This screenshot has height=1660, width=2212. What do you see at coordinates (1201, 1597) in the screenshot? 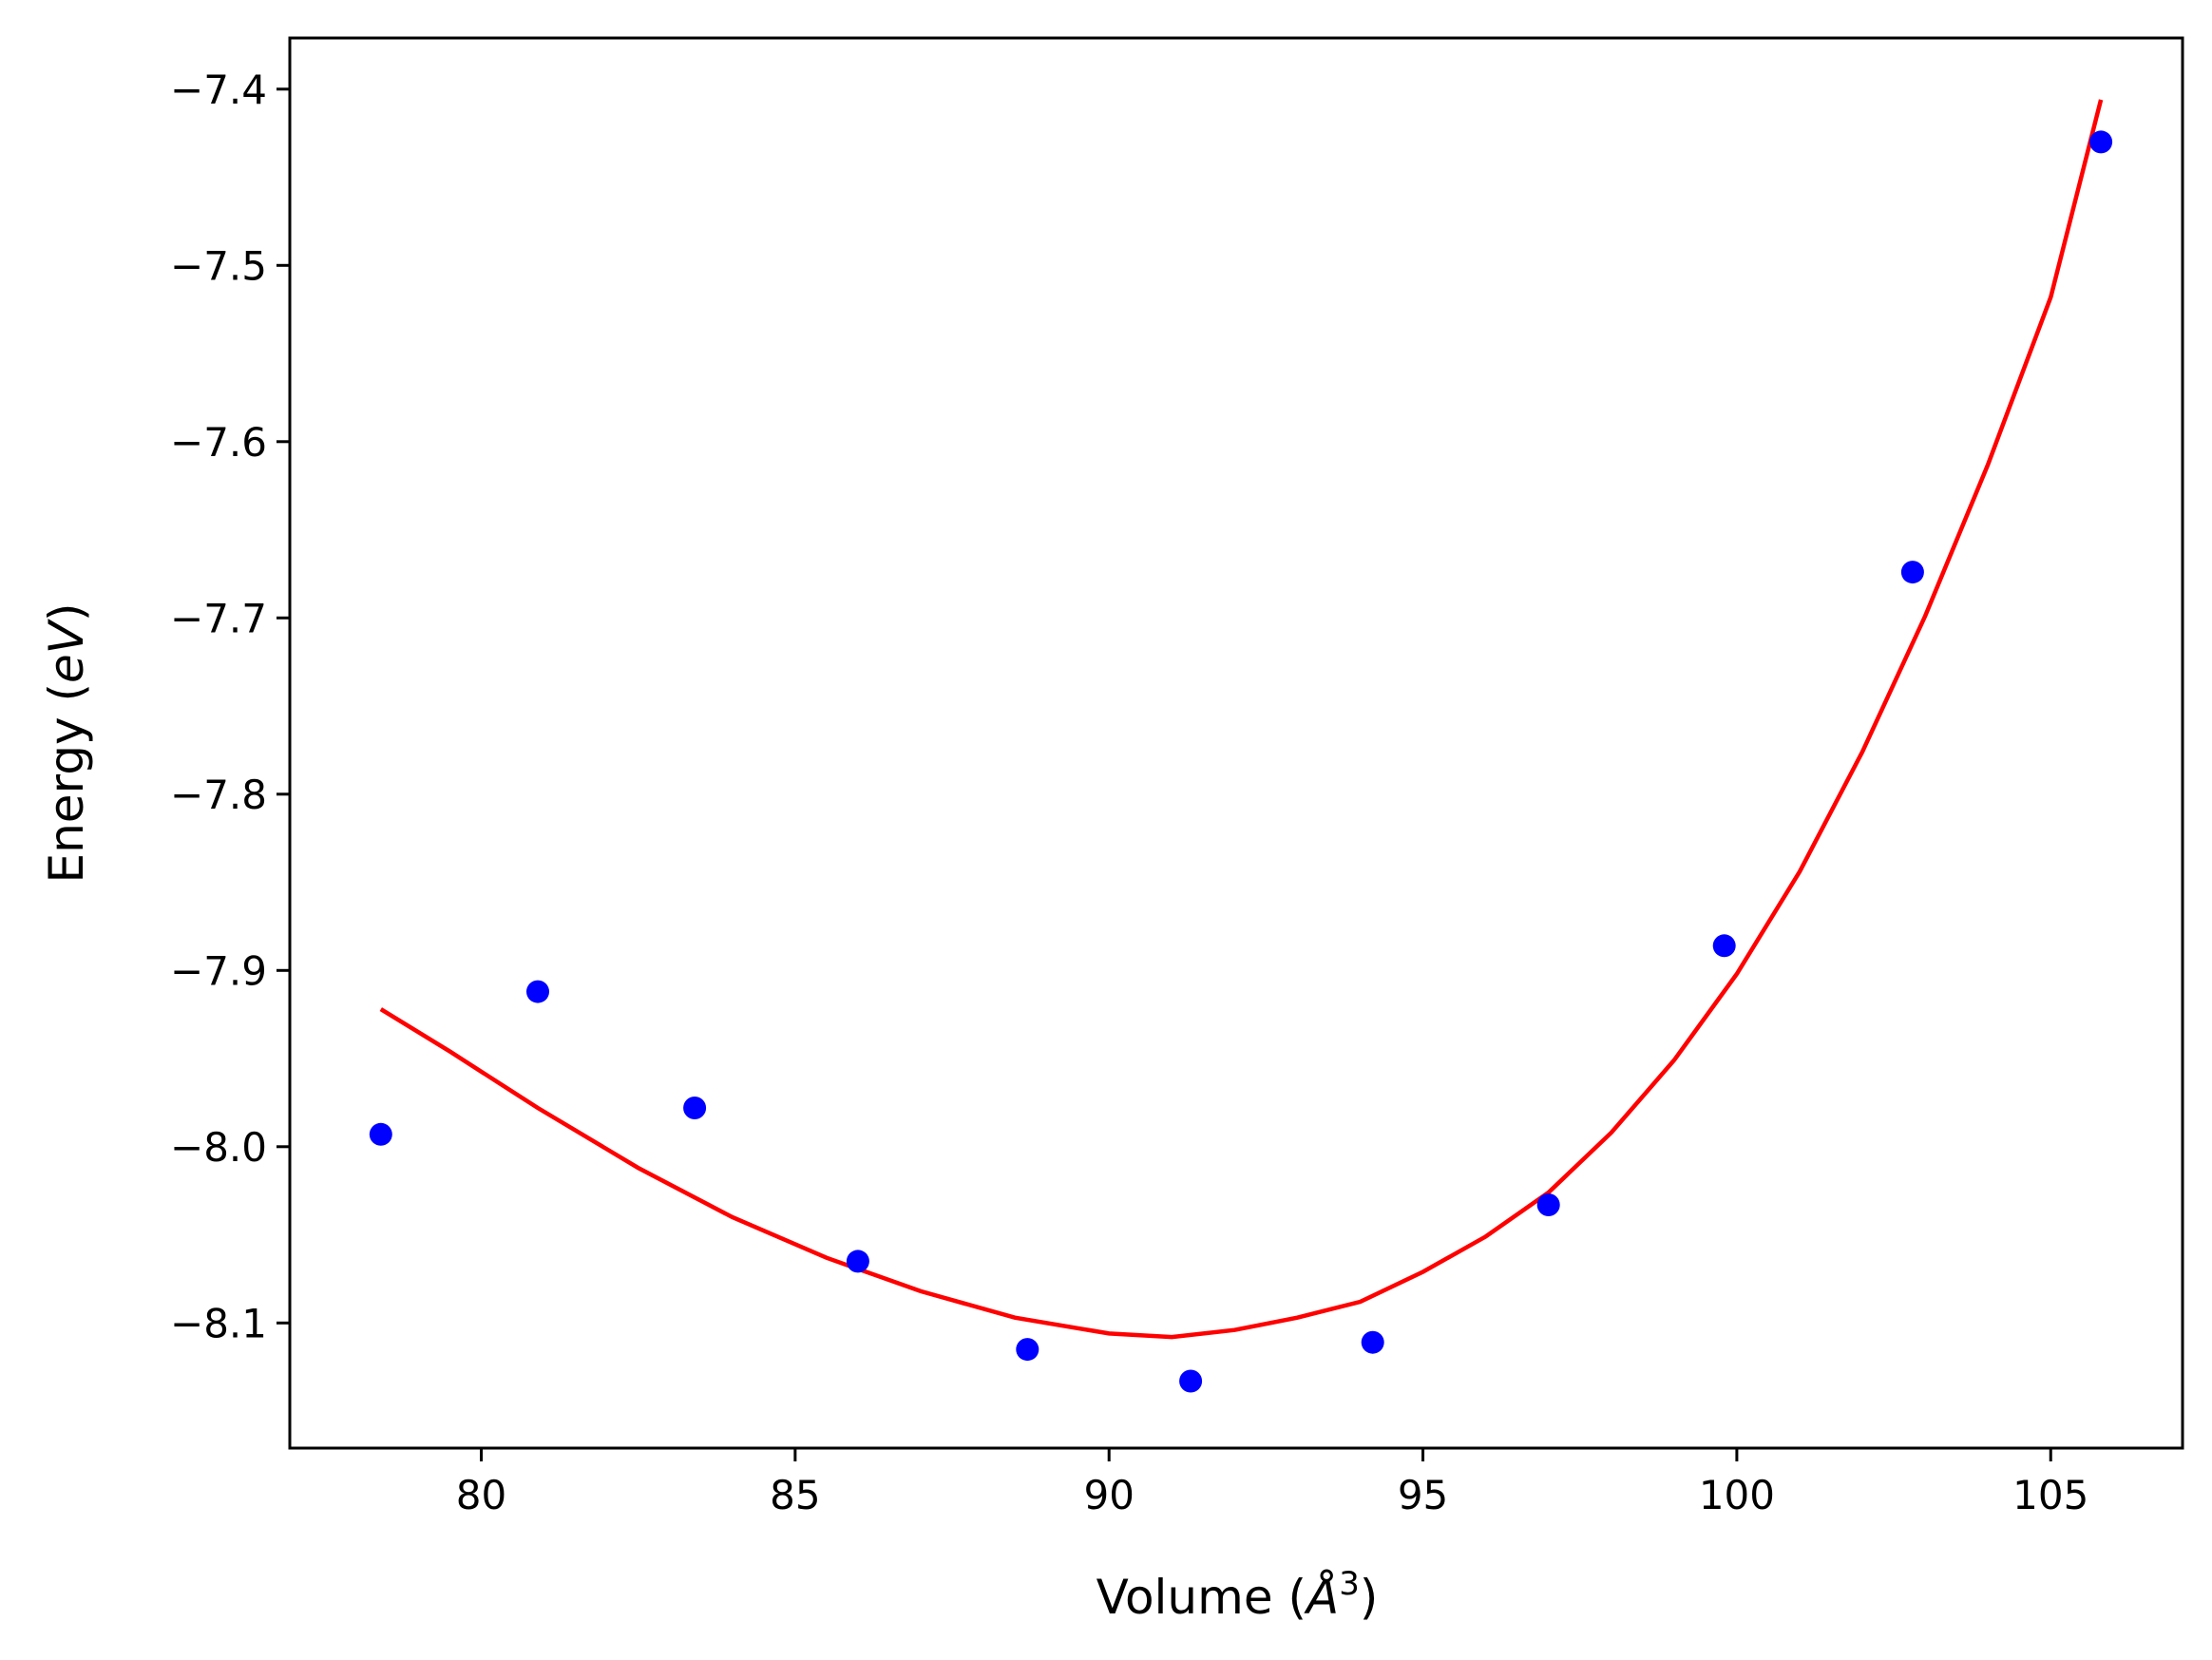
I see `x-axis-label-text: Volume (` at bounding box center [1201, 1597].